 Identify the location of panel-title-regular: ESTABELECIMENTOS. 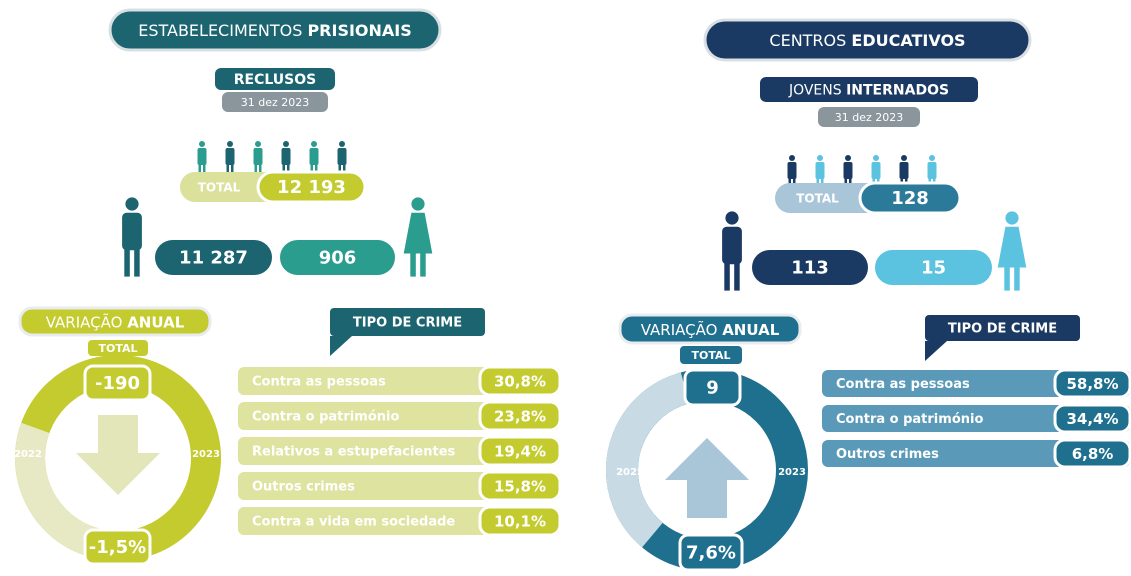
(220, 30).